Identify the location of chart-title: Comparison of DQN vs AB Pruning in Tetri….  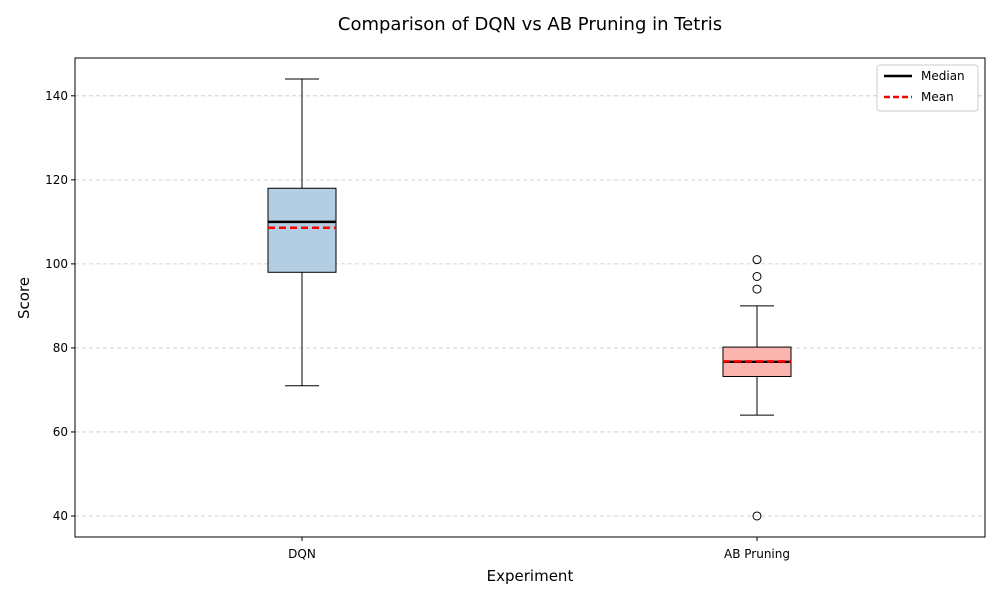
(530, 24).